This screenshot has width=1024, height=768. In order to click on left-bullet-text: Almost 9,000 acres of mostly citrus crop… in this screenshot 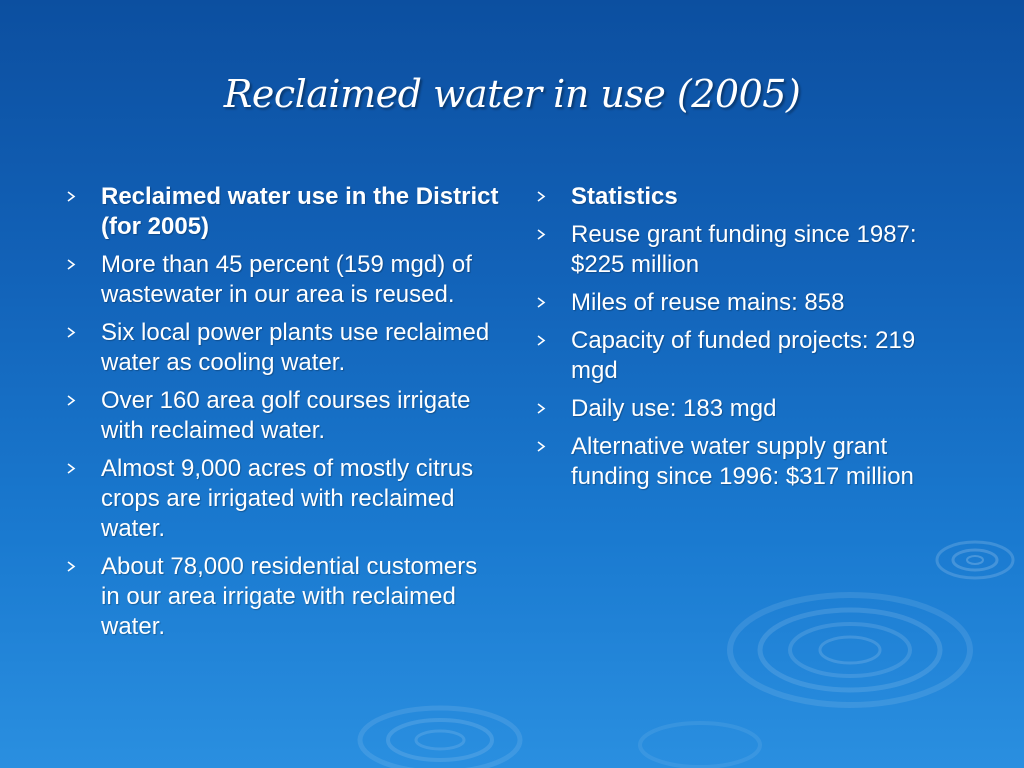, I will do `click(287, 498)`.